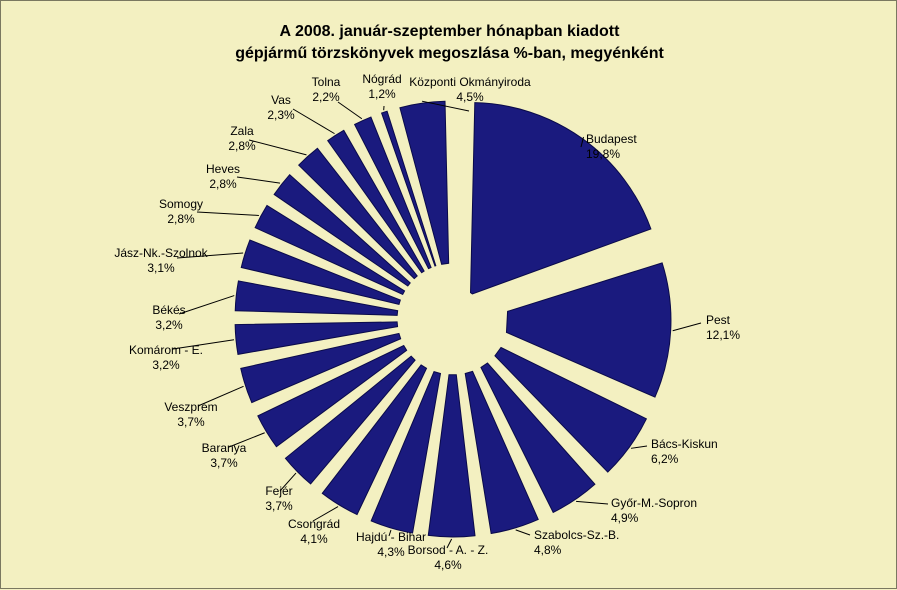 The height and width of the screenshot is (590, 897). What do you see at coordinates (281, 115) in the screenshot?
I see `slice-label-value: 2,3%` at bounding box center [281, 115].